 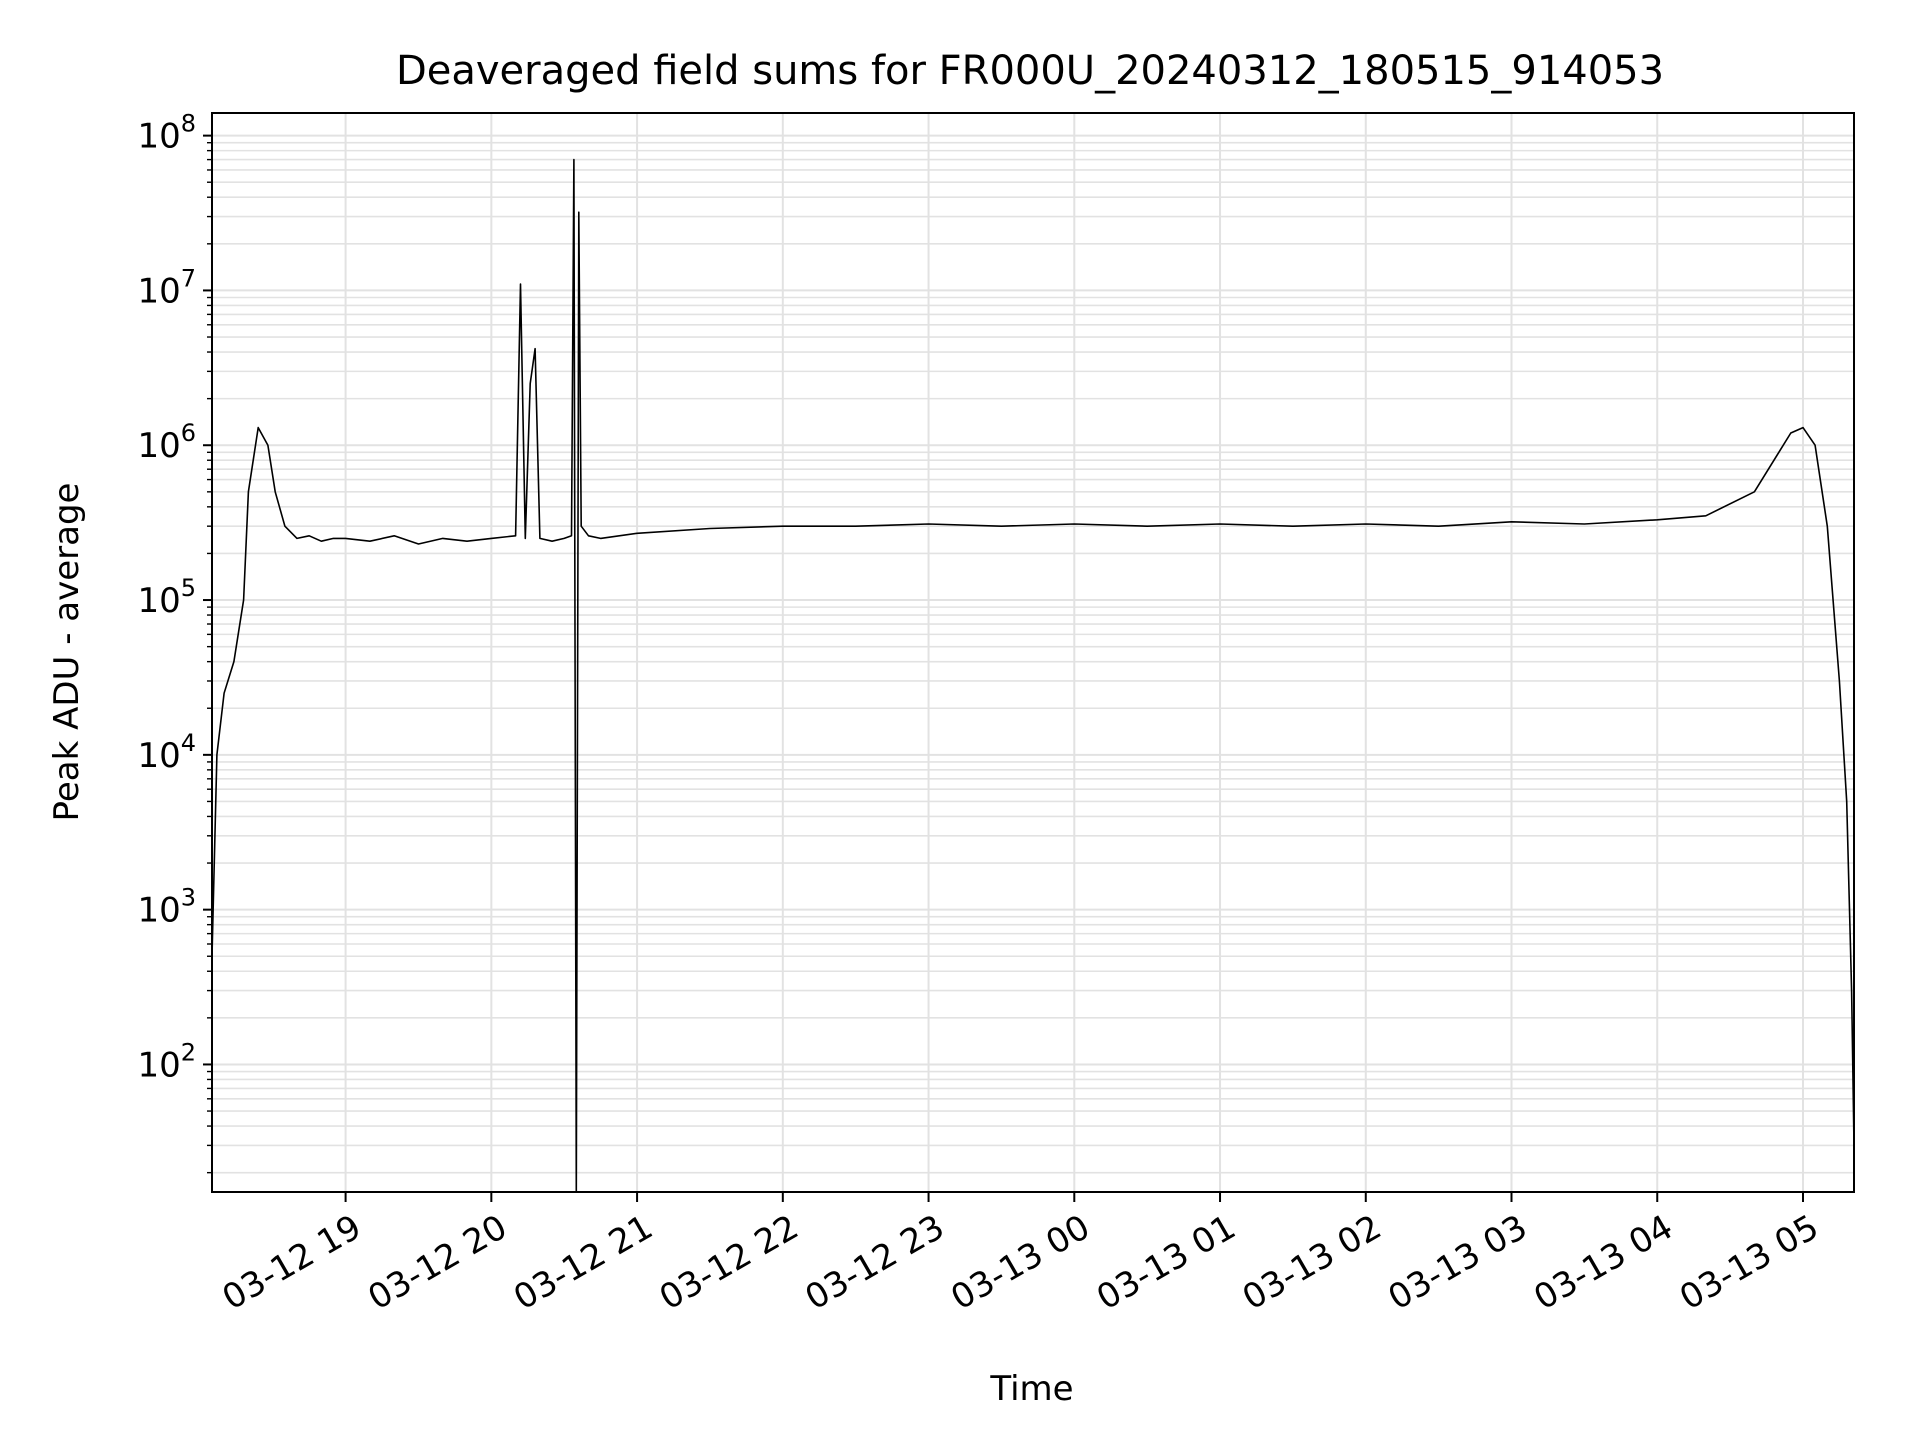 I want to click on x-axis-label: Time, so click(x=1031, y=1389).